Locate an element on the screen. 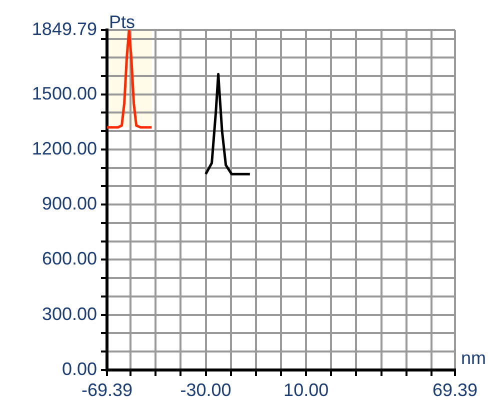 This screenshot has height=409, width=496. x-tick-label: 69.39 is located at coordinates (455, 390).